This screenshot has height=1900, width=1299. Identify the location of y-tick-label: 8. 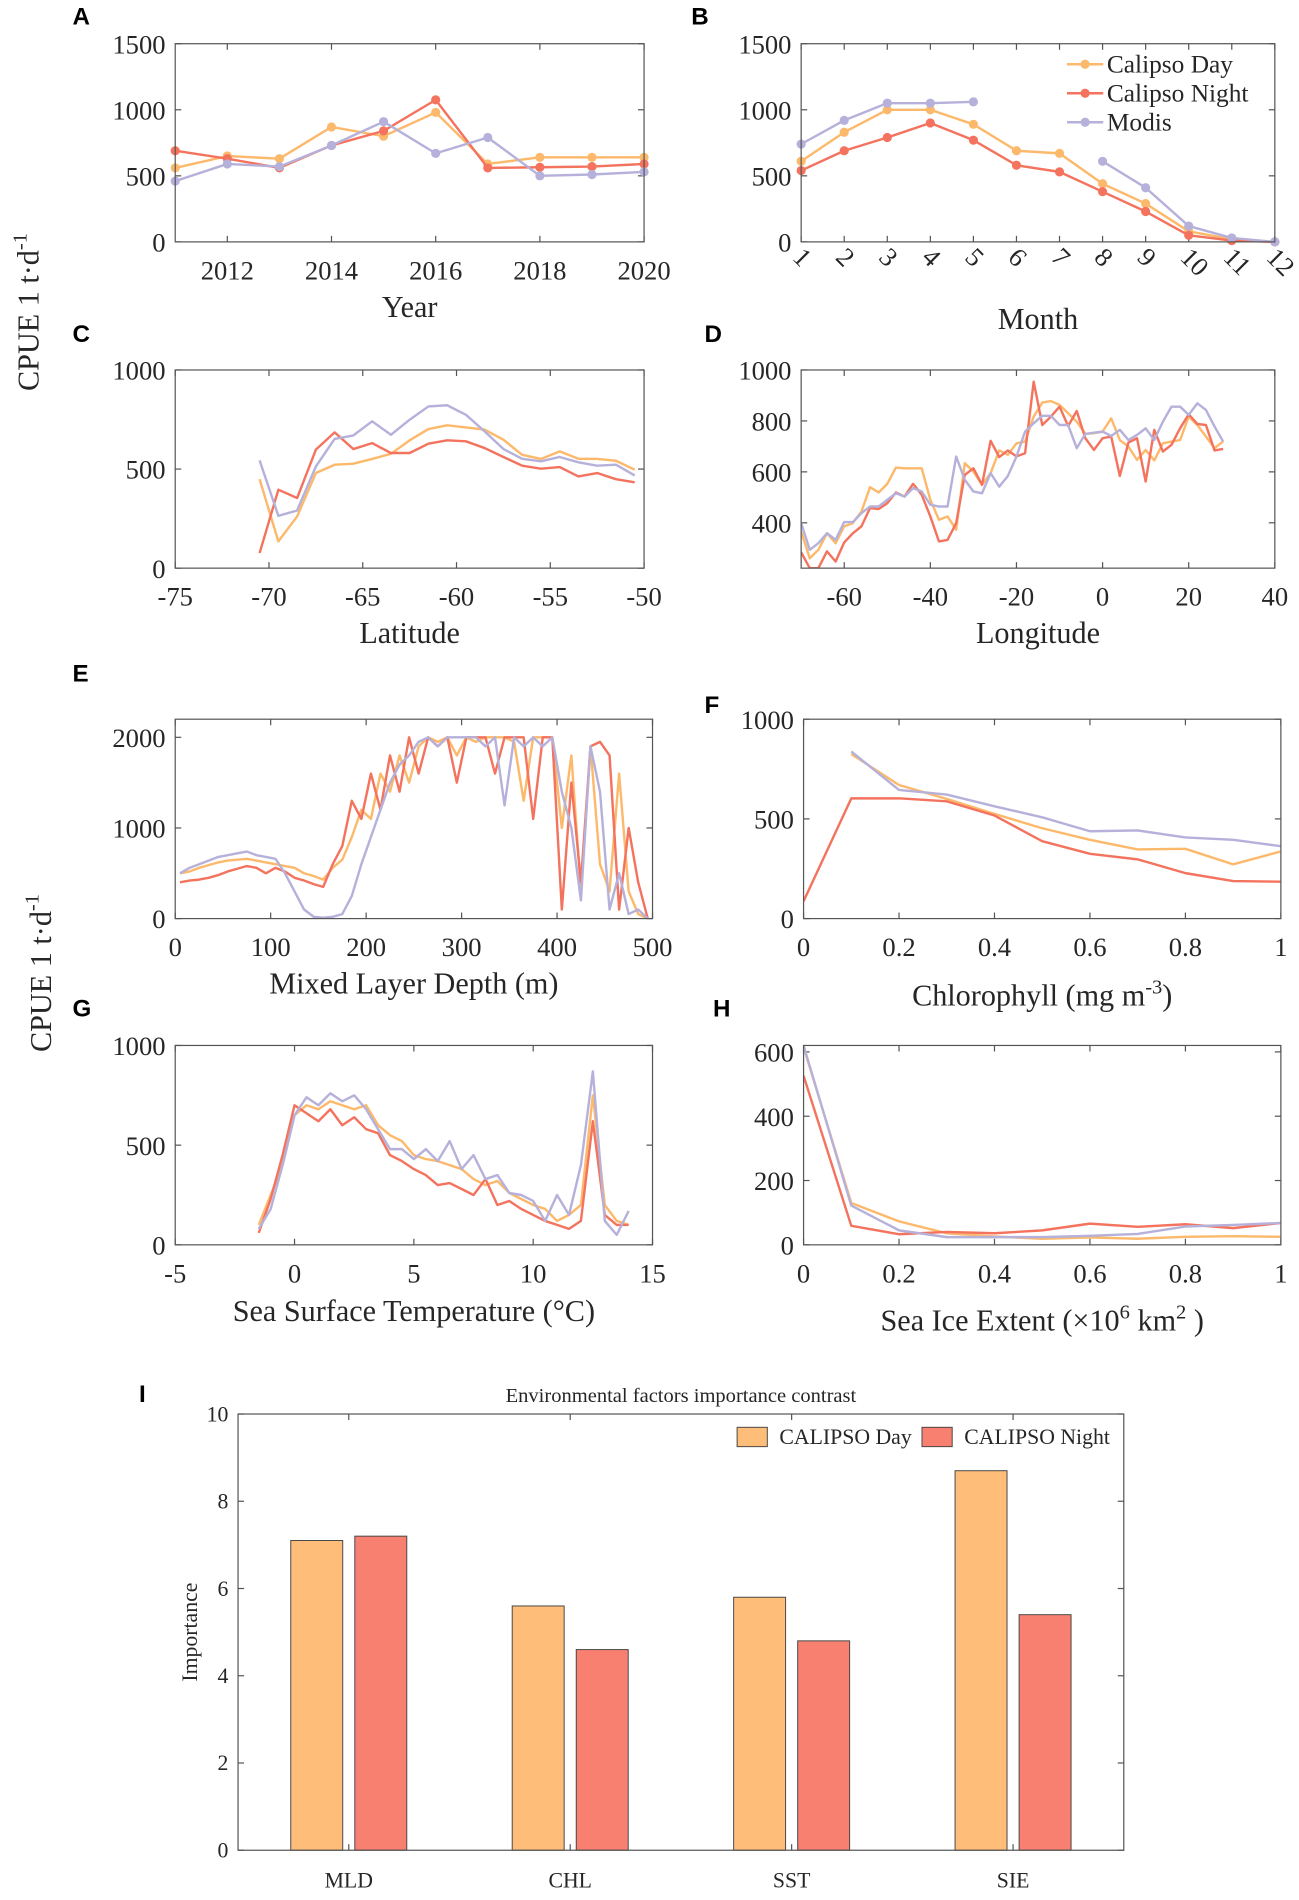
(223, 1502).